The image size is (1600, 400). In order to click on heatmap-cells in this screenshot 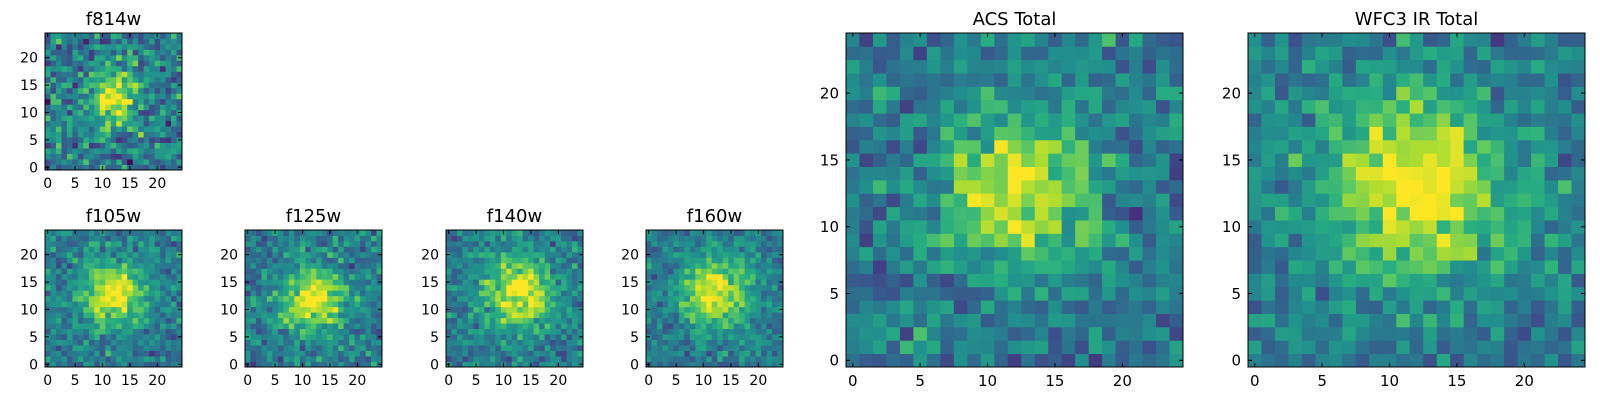, I will do `click(114, 299)`.